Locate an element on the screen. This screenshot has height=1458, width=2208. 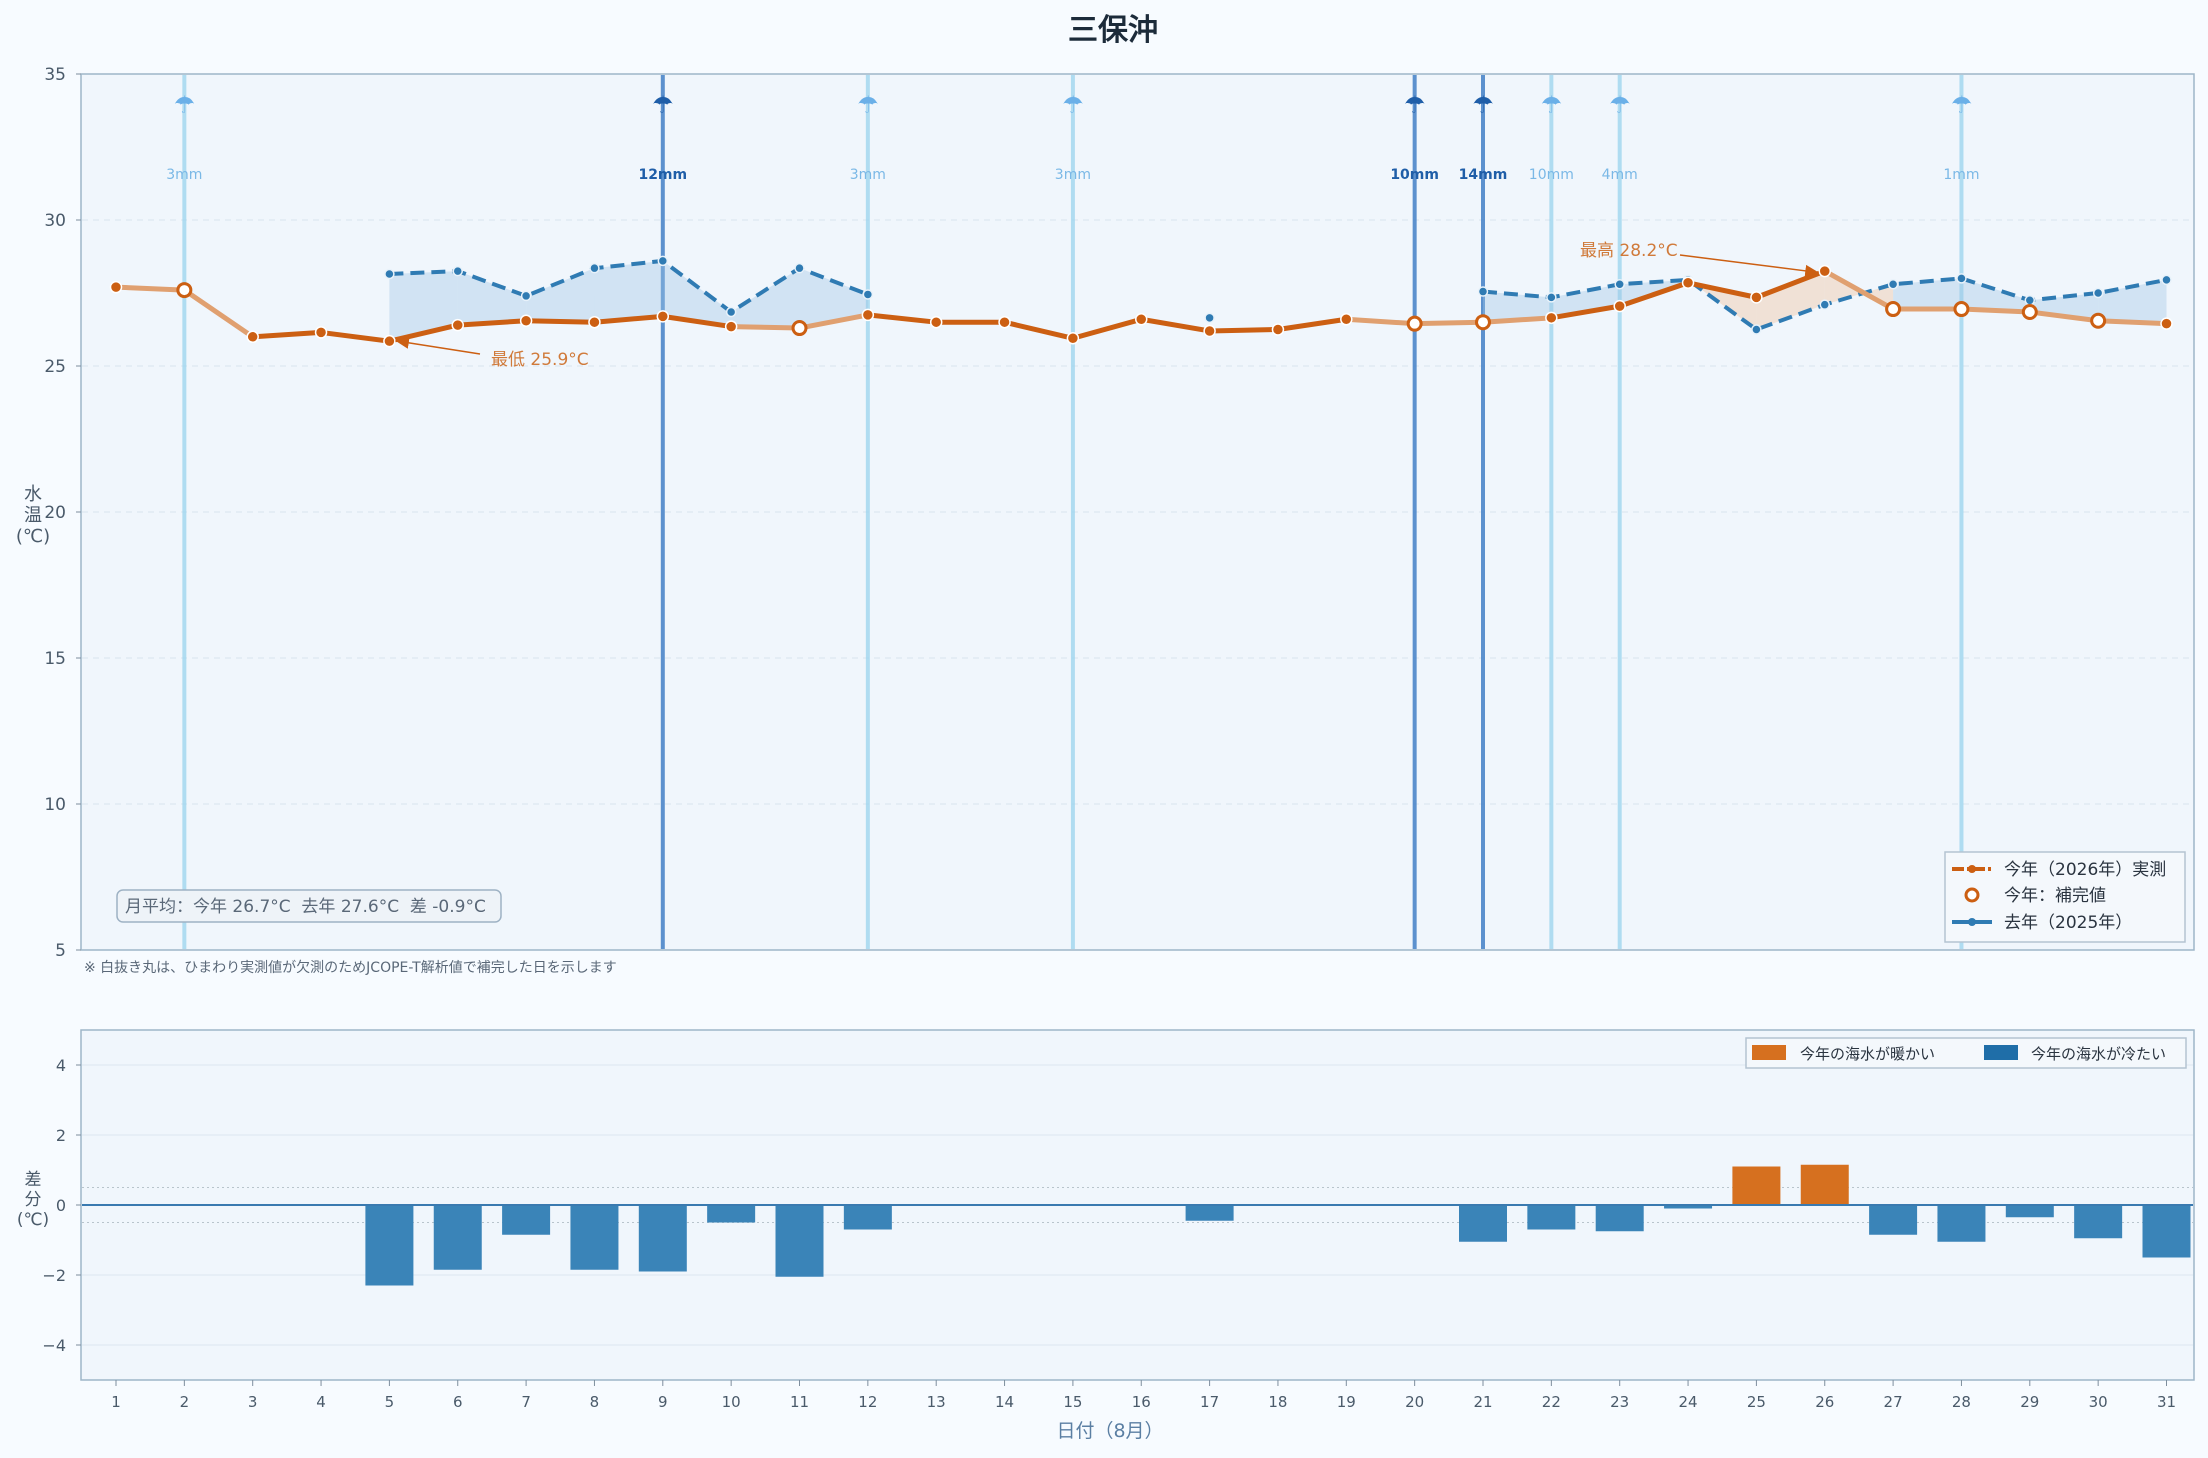
monthly-summary-box: 月平均：今年 26.7°C 去年 27.6°C 差 -0.9°C is located at coordinates (309, 906).